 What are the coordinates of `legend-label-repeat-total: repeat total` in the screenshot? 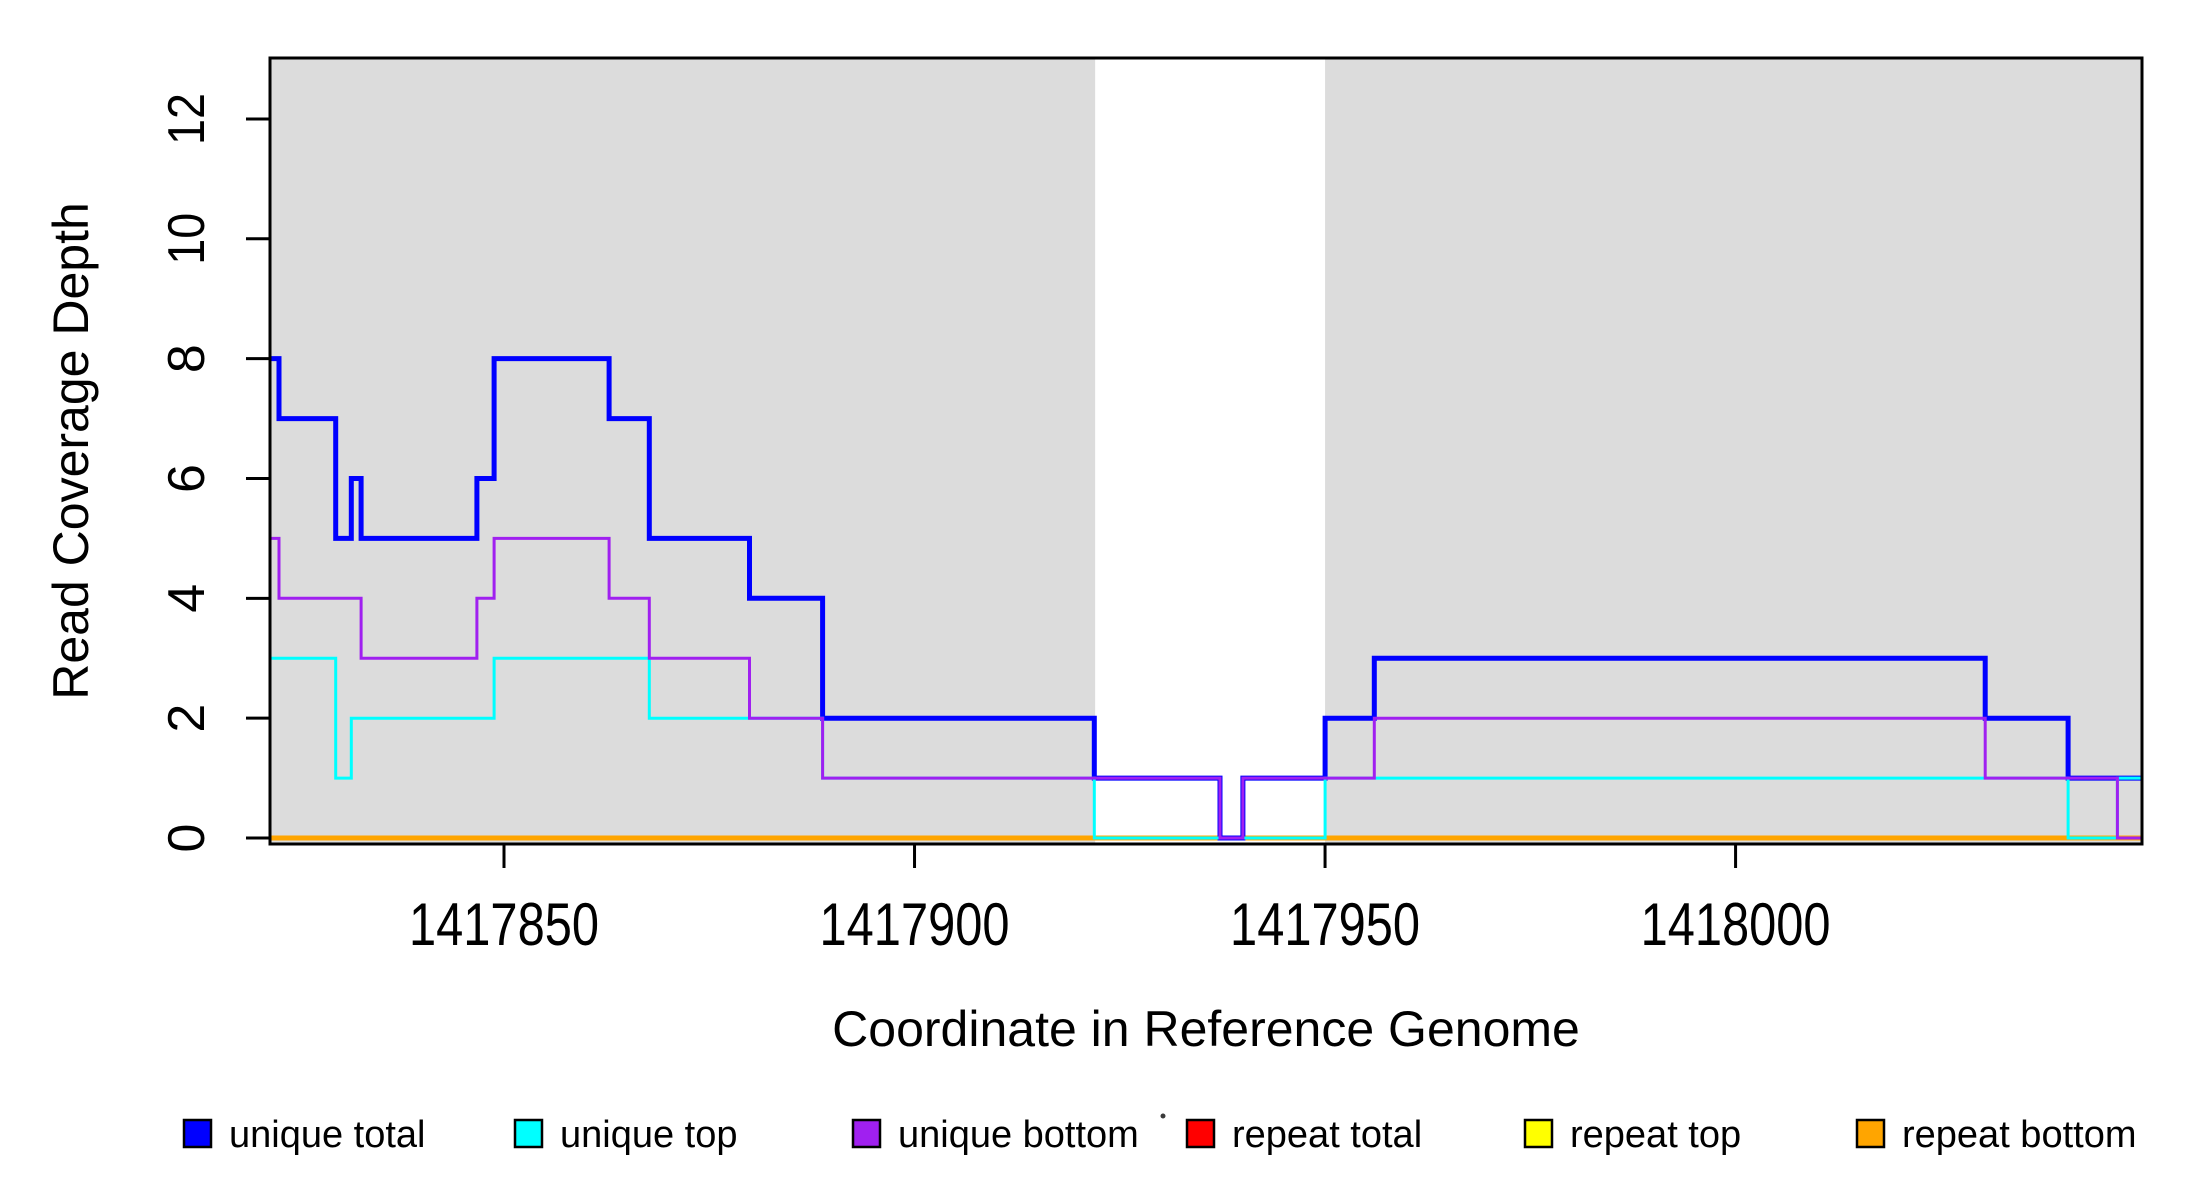 It's located at (1327, 1135).